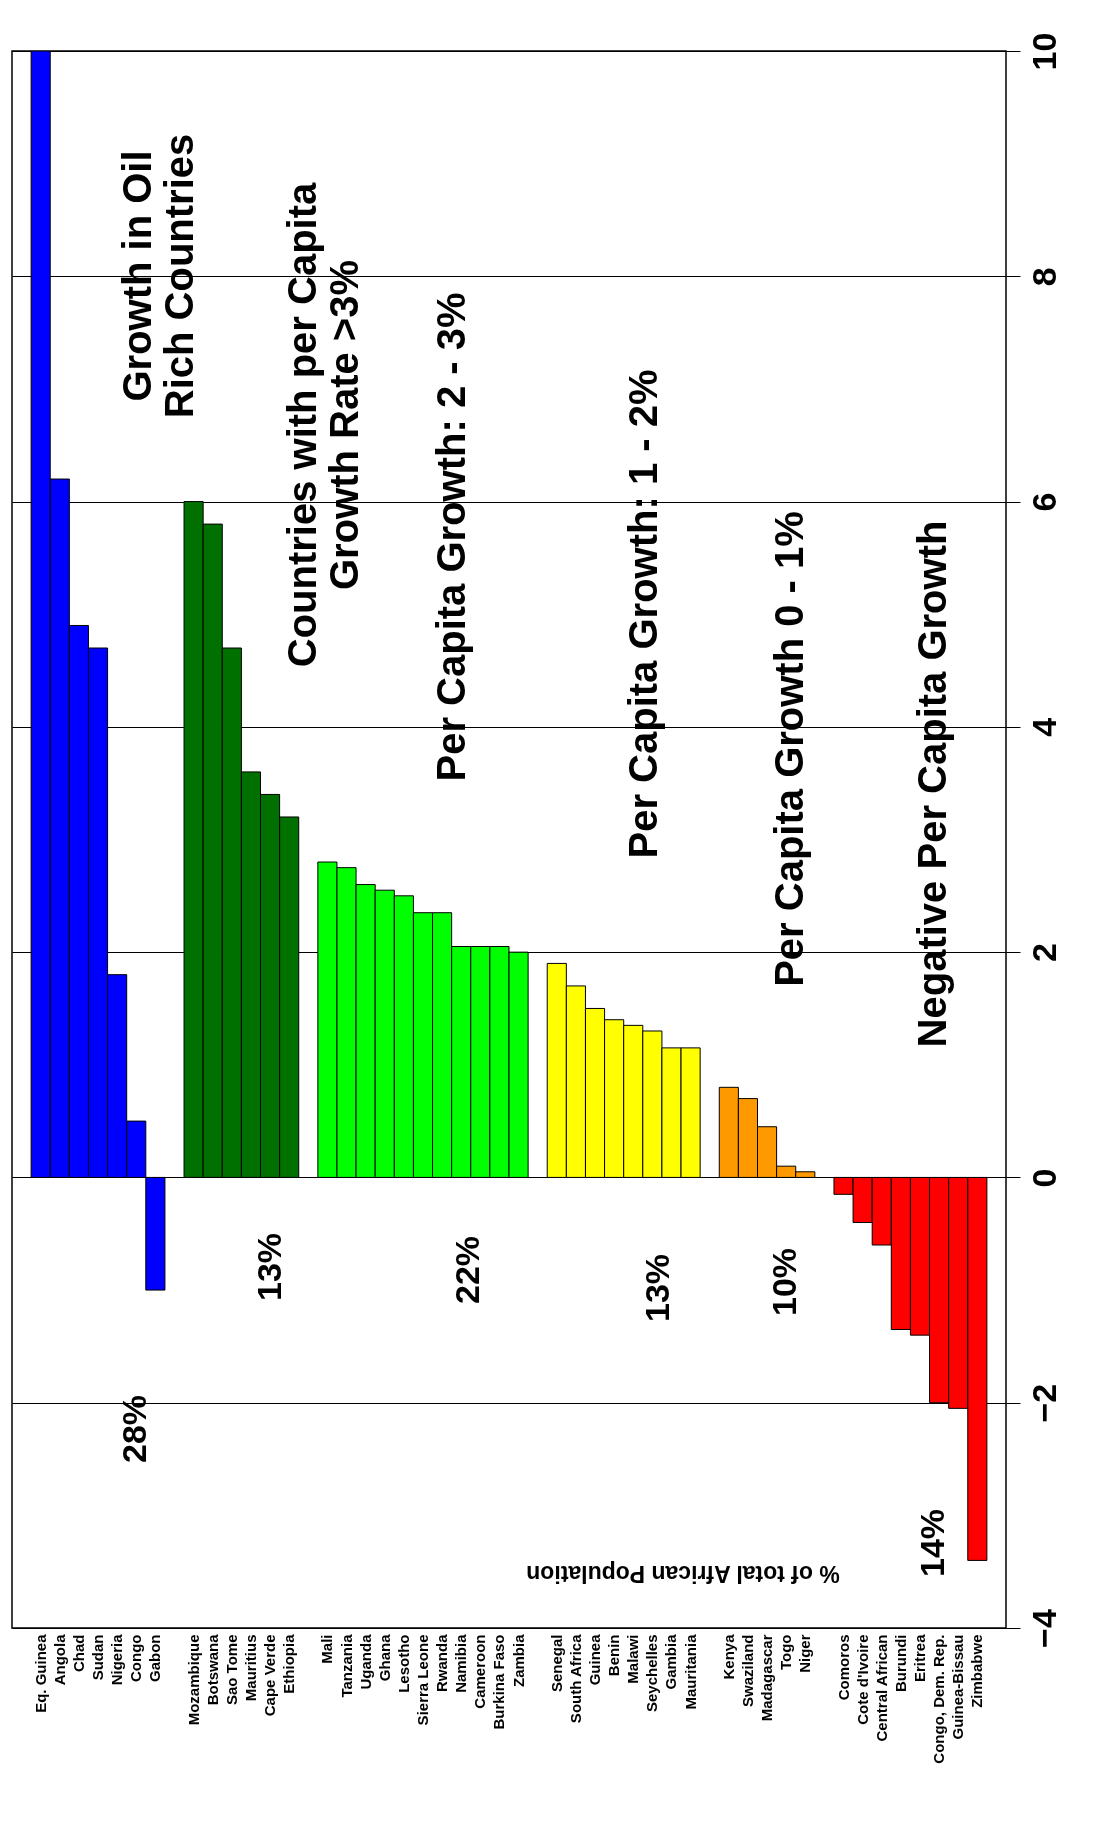  What do you see at coordinates (575, 1678) in the screenshot?
I see `x-tick-label: South Africa` at bounding box center [575, 1678].